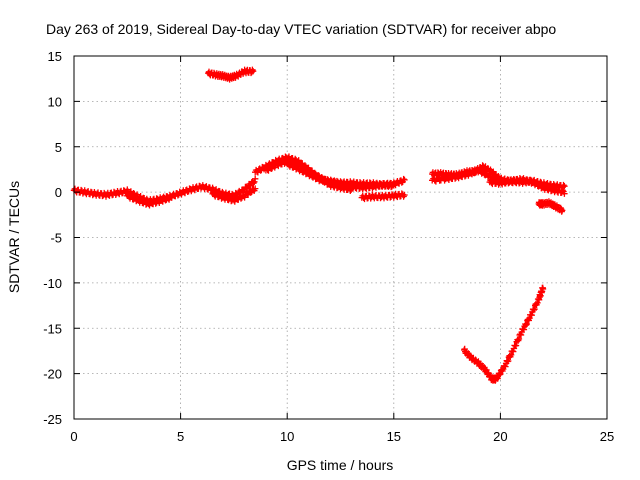 This screenshot has height=480, width=640. Describe the element at coordinates (340, 465) in the screenshot. I see `x-axis-title: GPS time / hours` at that location.